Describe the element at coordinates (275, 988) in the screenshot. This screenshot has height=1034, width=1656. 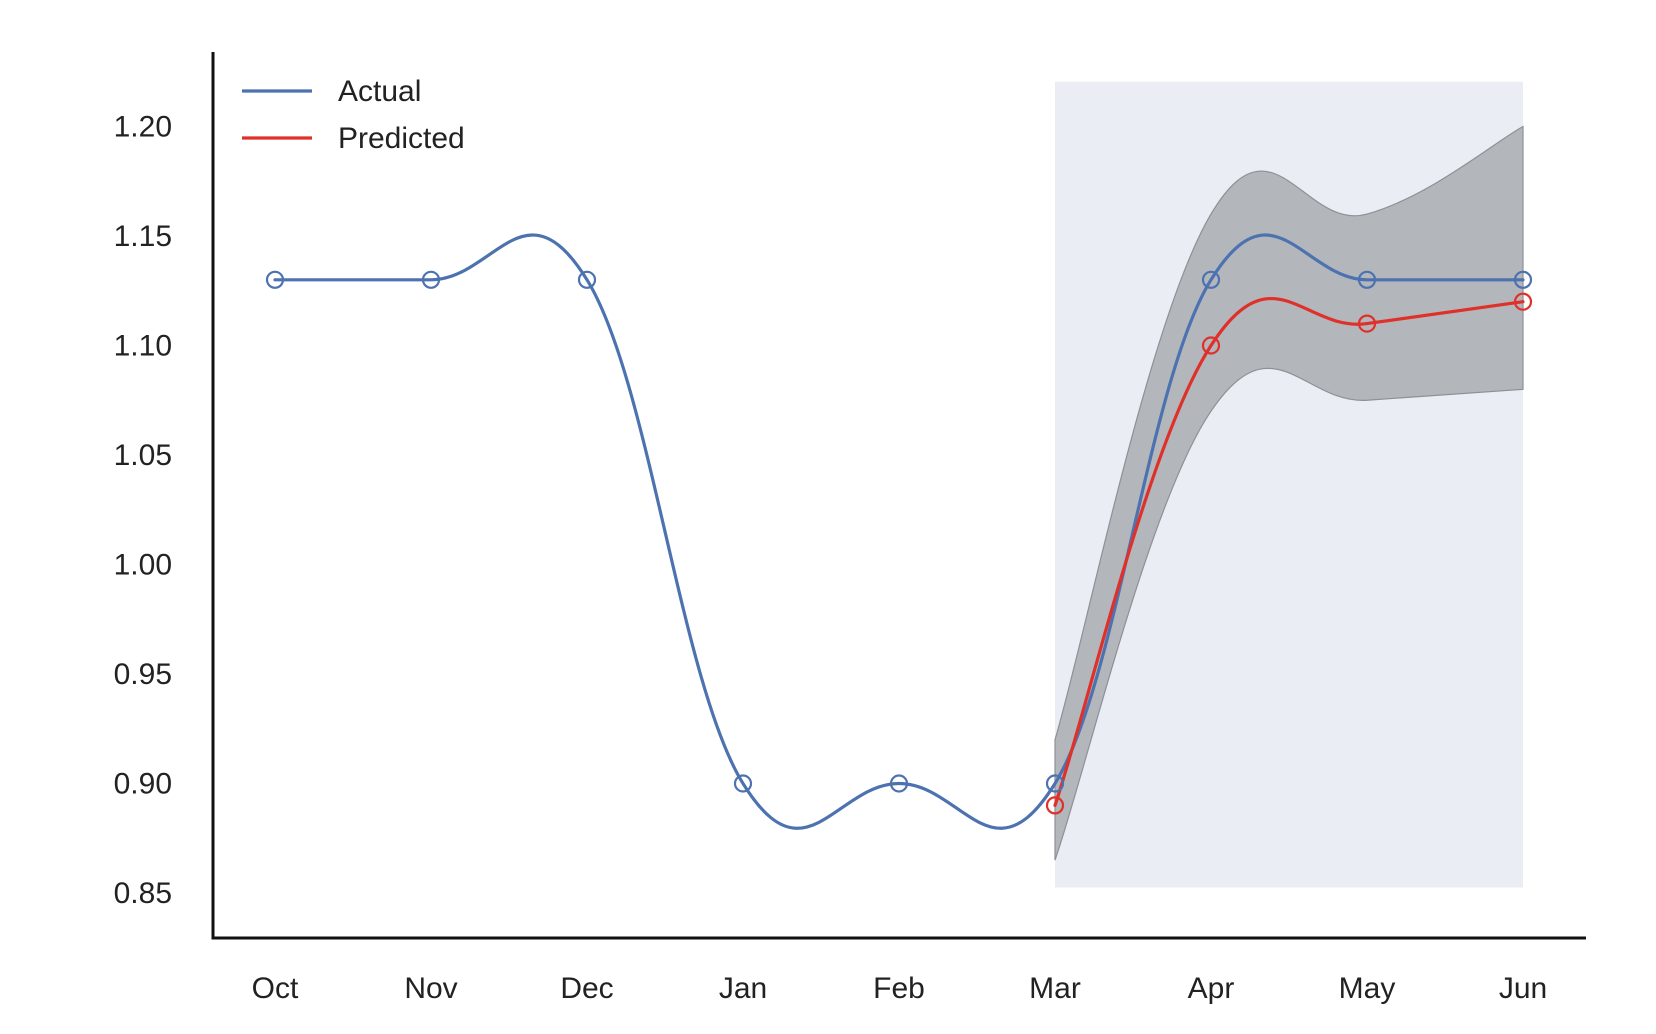
I see `x-tick-label: Oct` at that location.